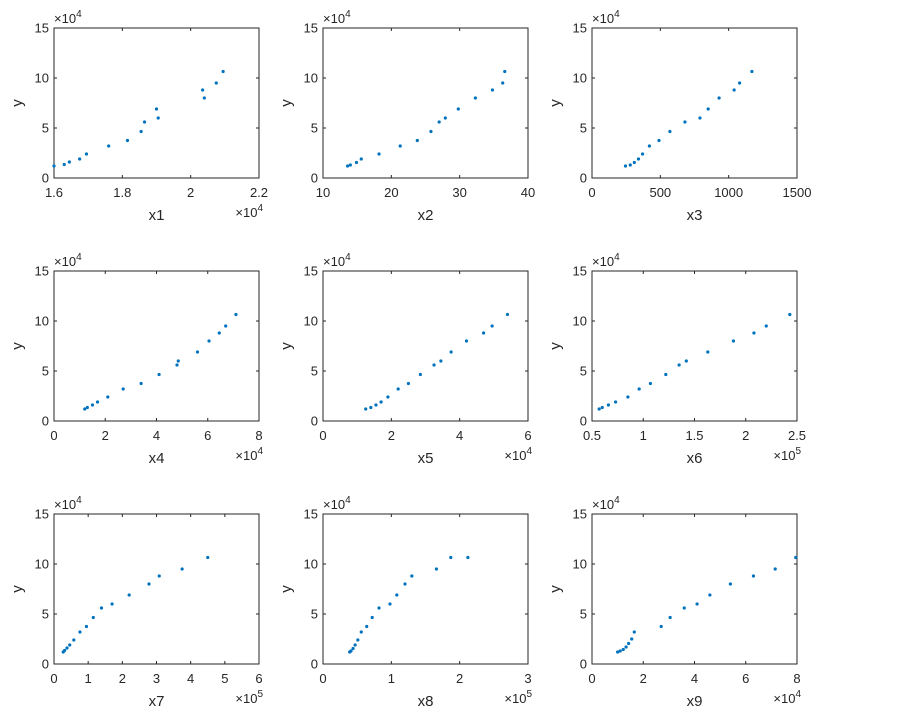 The height and width of the screenshot is (714, 903). I want to click on x-tick-label: 2.2, so click(259, 192).